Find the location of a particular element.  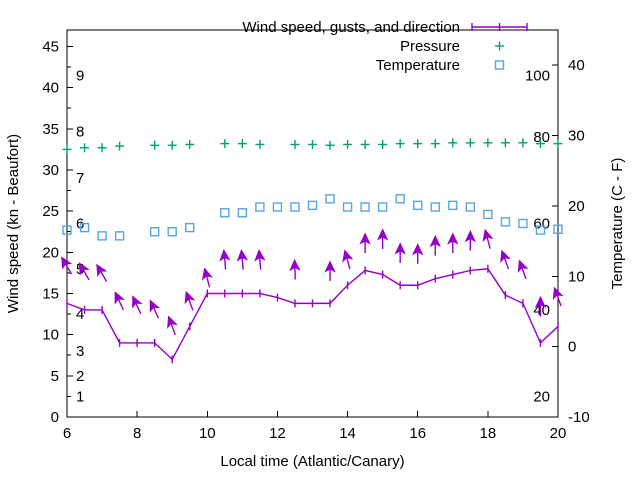

beaufort-label: 3 is located at coordinates (80, 351).